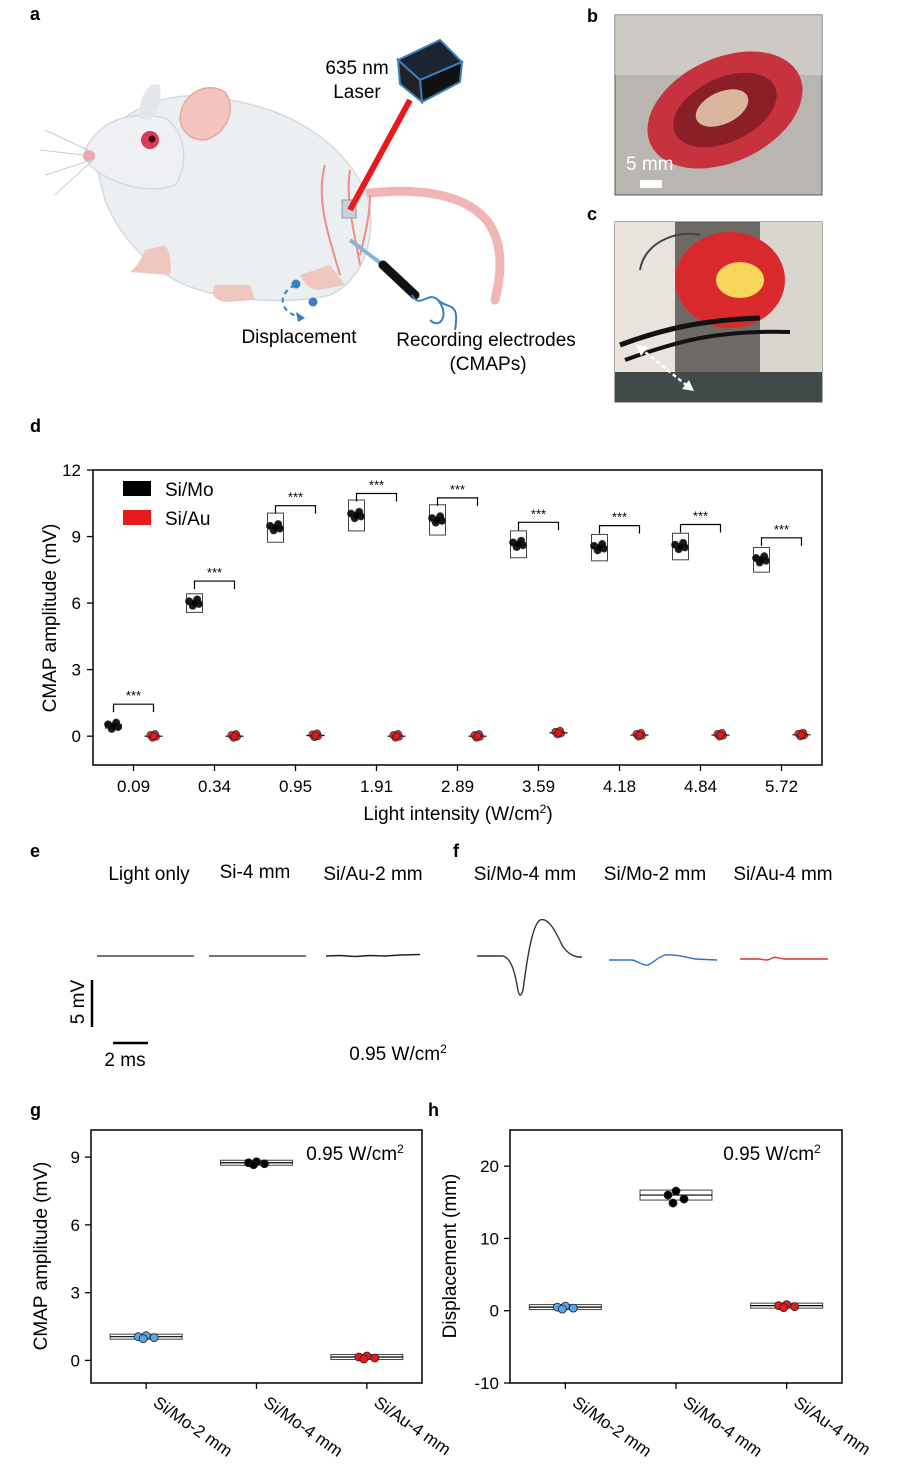 This screenshot has width=901, height=1465. What do you see at coordinates (299, 300) in the screenshot?
I see `displacement-arrow-icon` at bounding box center [299, 300].